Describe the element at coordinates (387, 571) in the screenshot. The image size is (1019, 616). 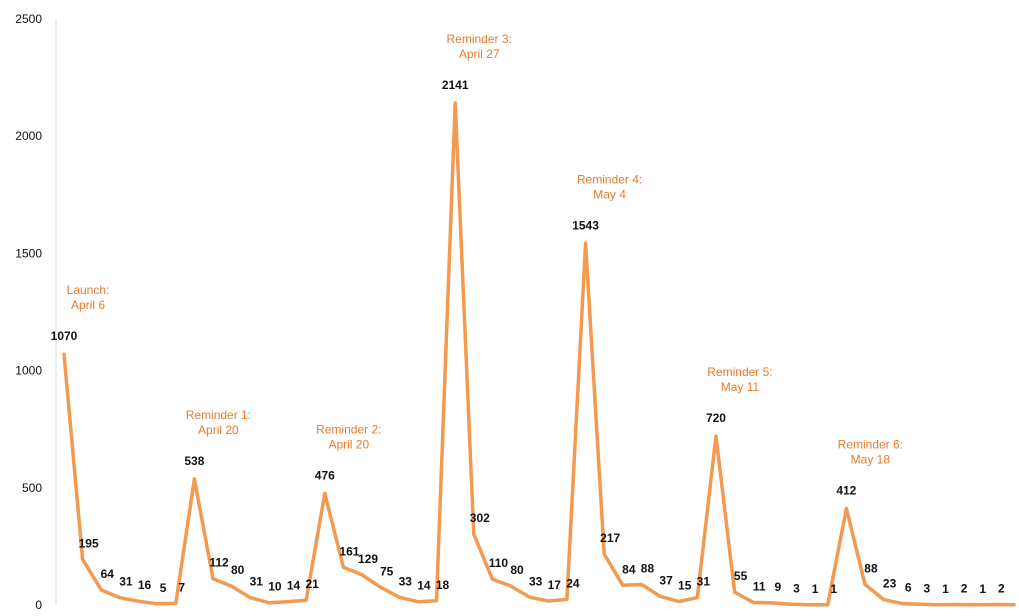
I see `data-label: 75` at that location.